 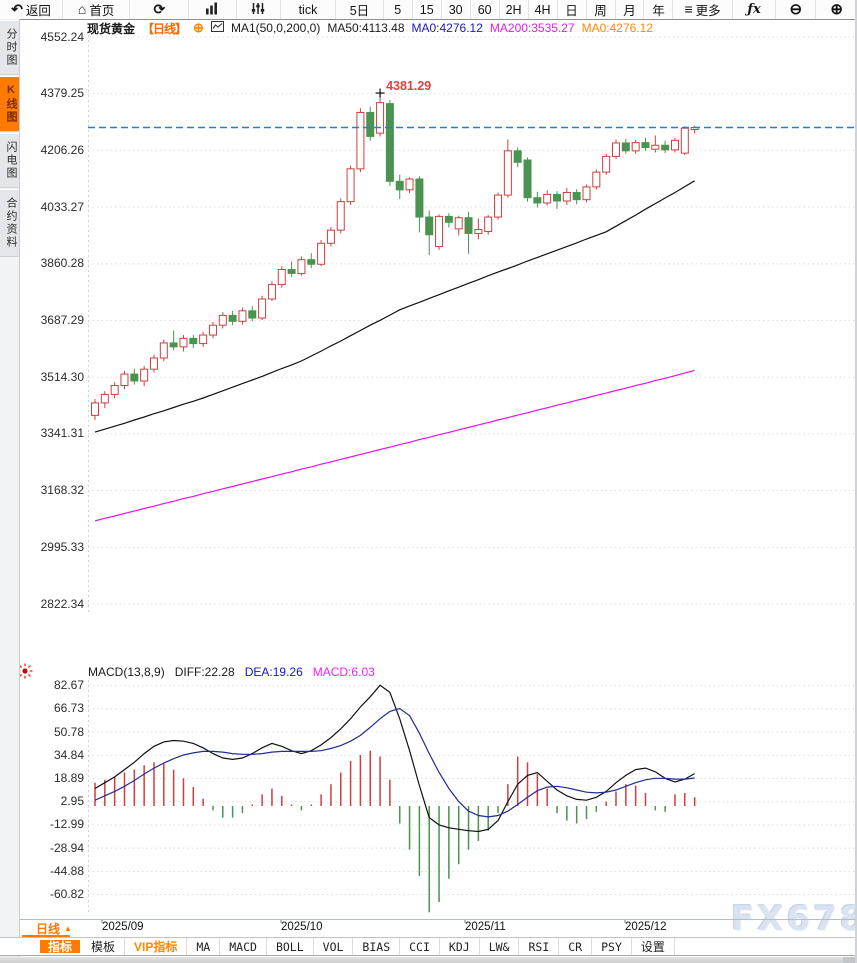 What do you see at coordinates (46, 936) in the screenshot?
I see `period-underline` at bounding box center [46, 936].